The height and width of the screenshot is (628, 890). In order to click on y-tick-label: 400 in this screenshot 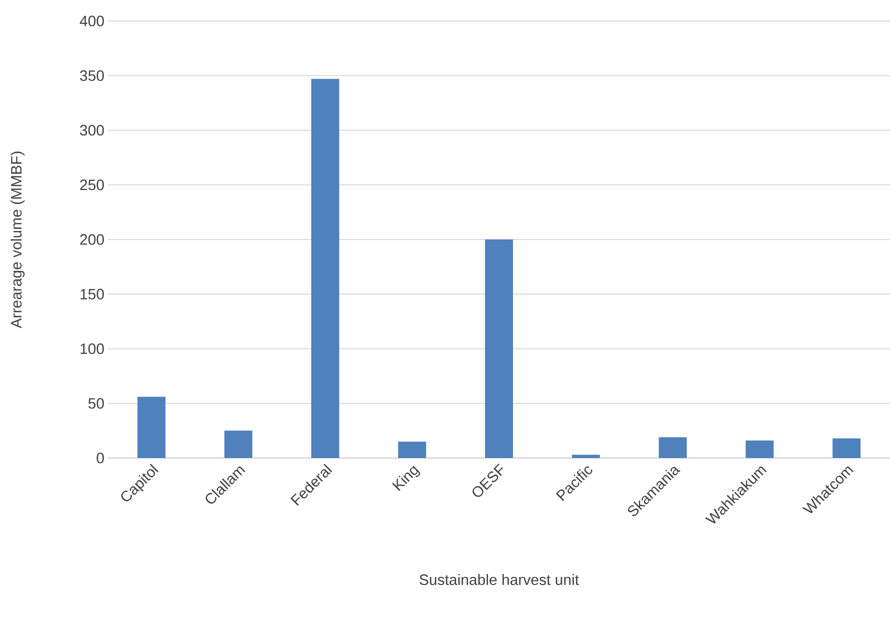, I will do `click(92, 21)`.